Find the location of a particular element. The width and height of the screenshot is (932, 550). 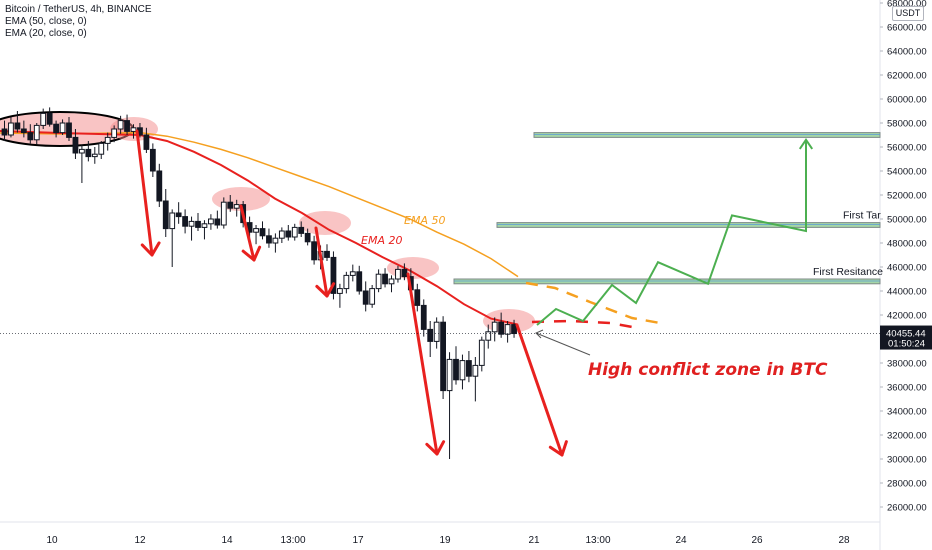

time-tick-label: 13:00 is located at coordinates (597, 540).